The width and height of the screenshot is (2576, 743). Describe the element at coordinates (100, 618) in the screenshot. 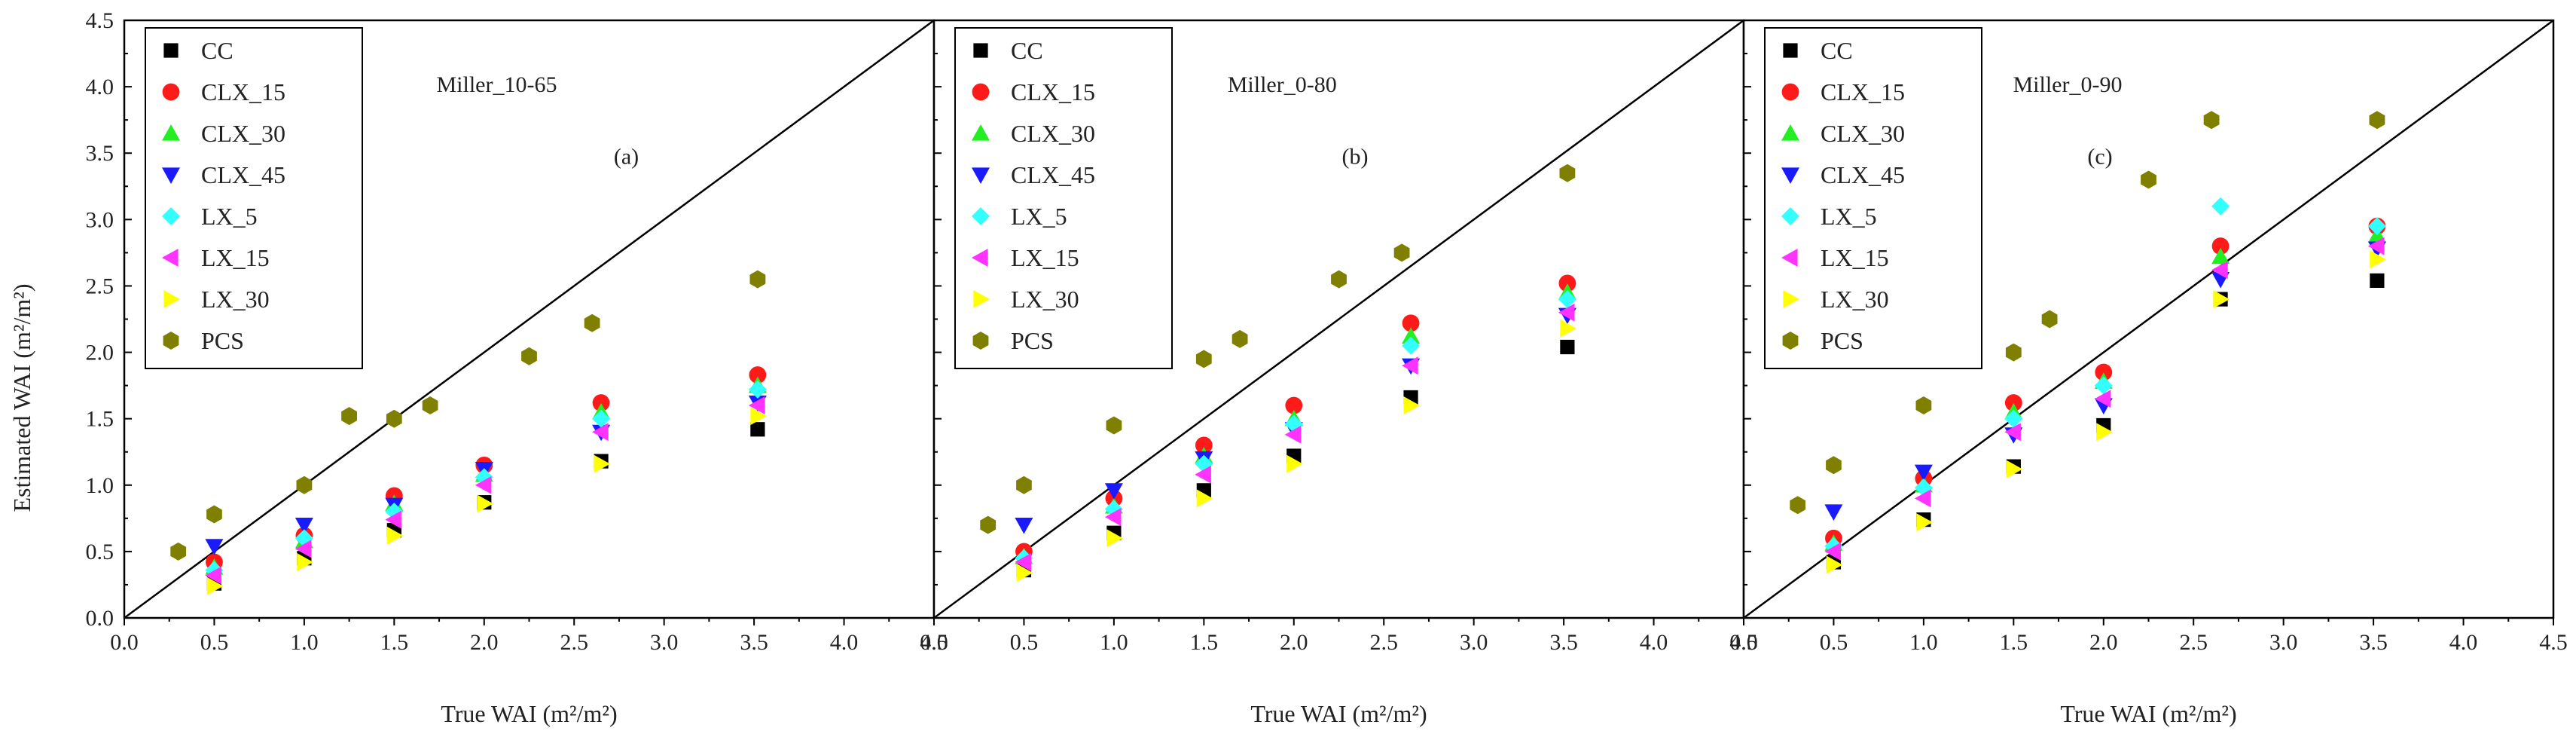

I see `y-tick-label: 0.0` at that location.